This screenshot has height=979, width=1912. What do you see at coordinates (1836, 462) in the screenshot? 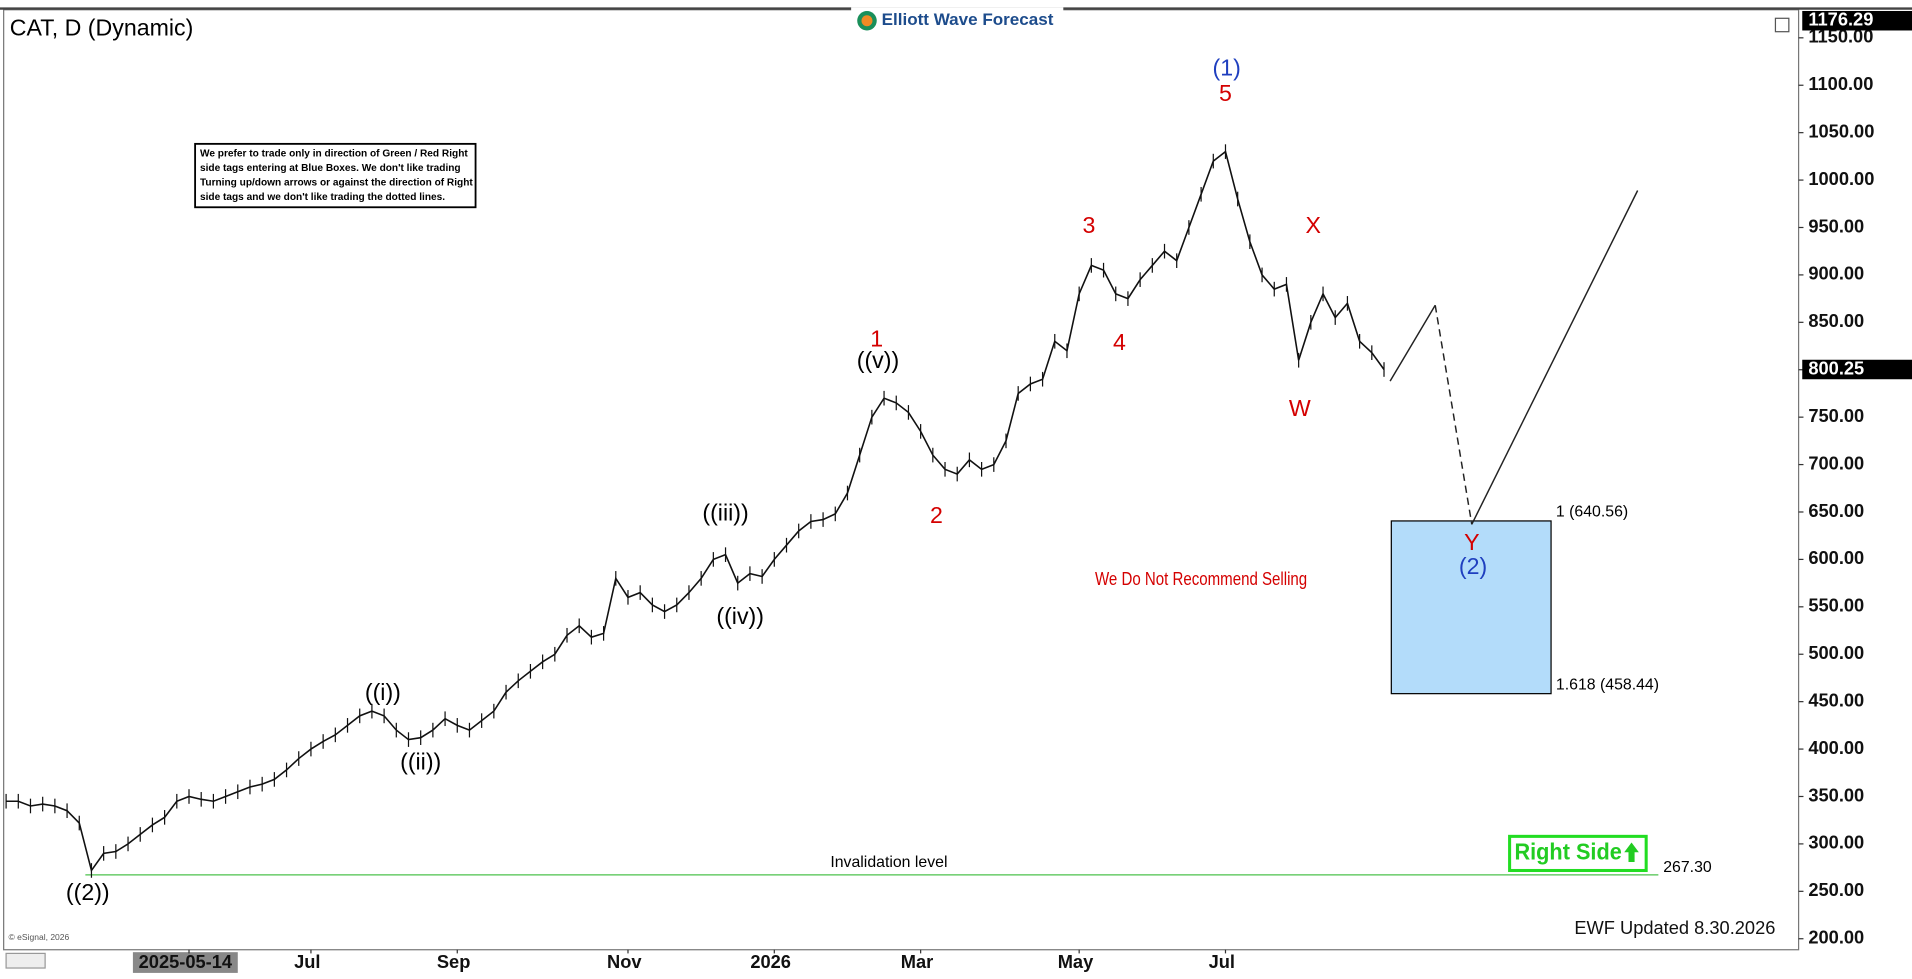
I see `y-tick-label: 700.00` at bounding box center [1836, 462].